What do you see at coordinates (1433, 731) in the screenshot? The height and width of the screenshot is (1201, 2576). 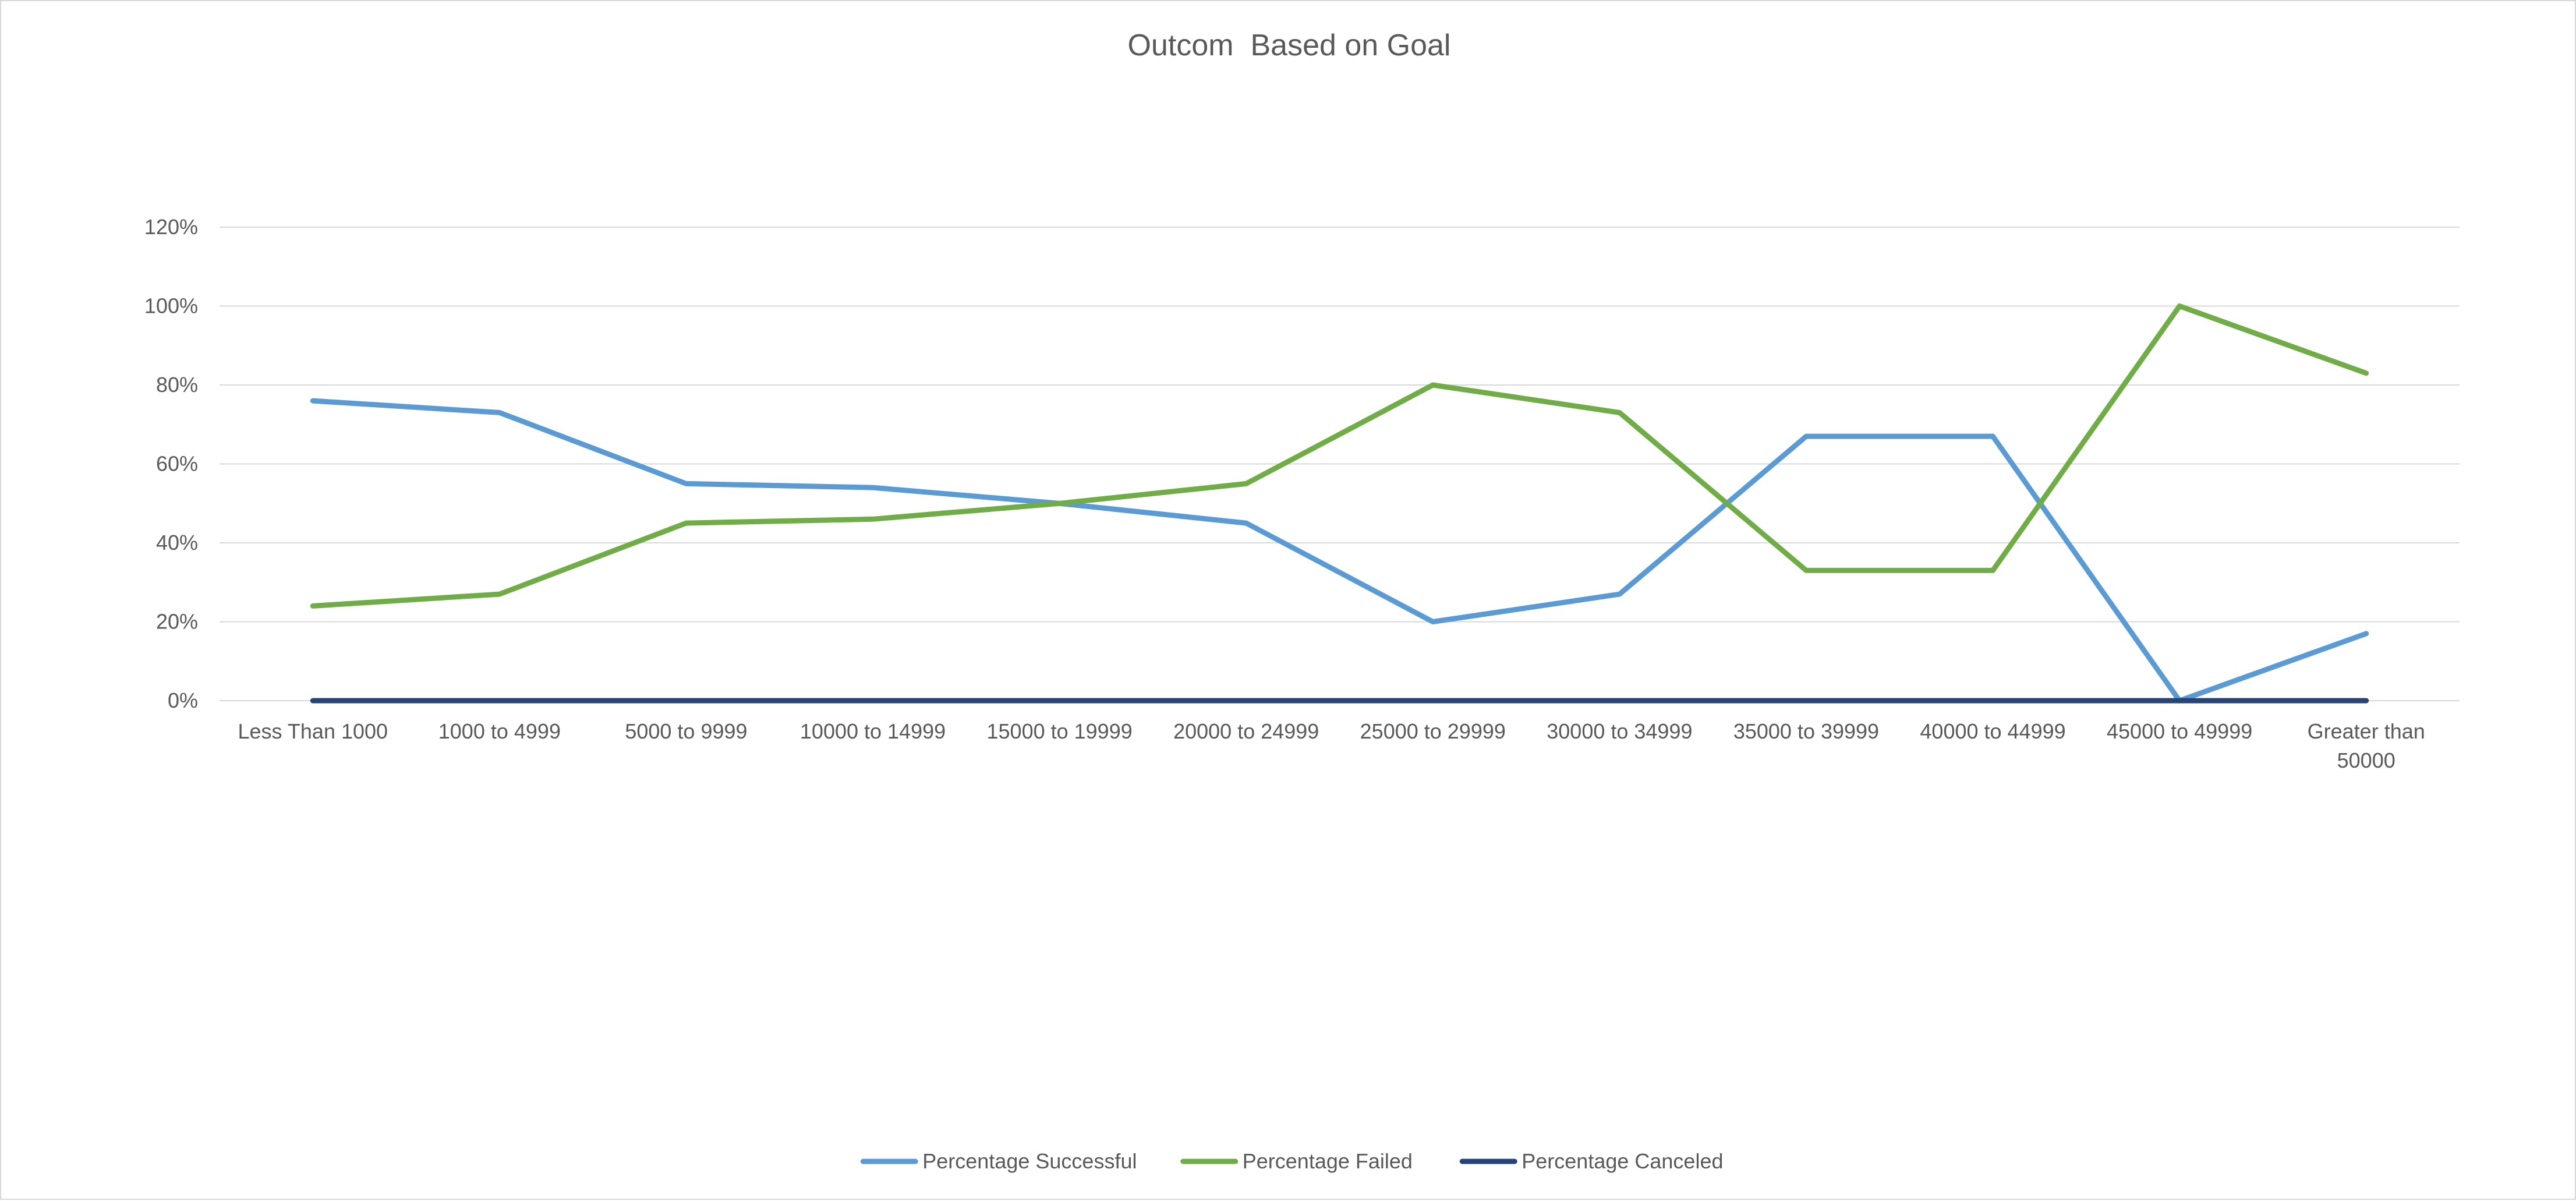 I see `x-tick-label: 25000 to 29999` at bounding box center [1433, 731].